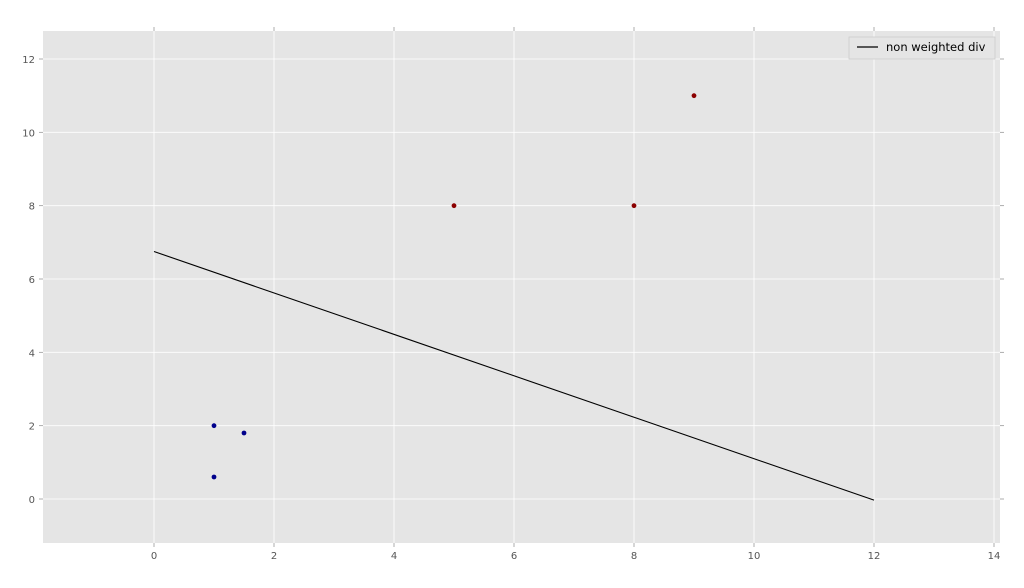 The width and height of the screenshot is (1024, 588). What do you see at coordinates (994, 556) in the screenshot?
I see `x-tick-label: 14` at bounding box center [994, 556].